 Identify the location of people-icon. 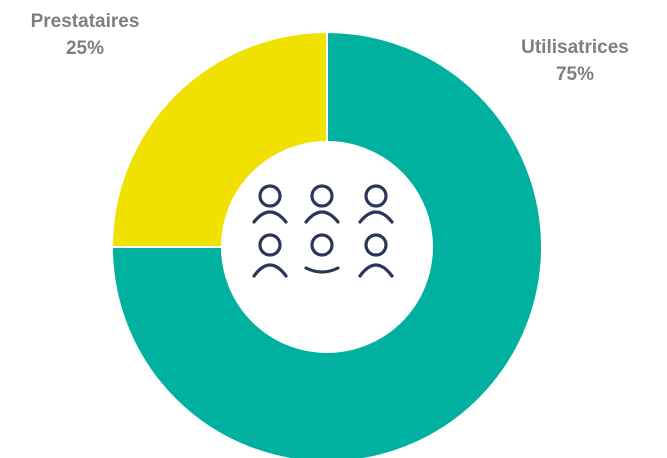
(323, 231).